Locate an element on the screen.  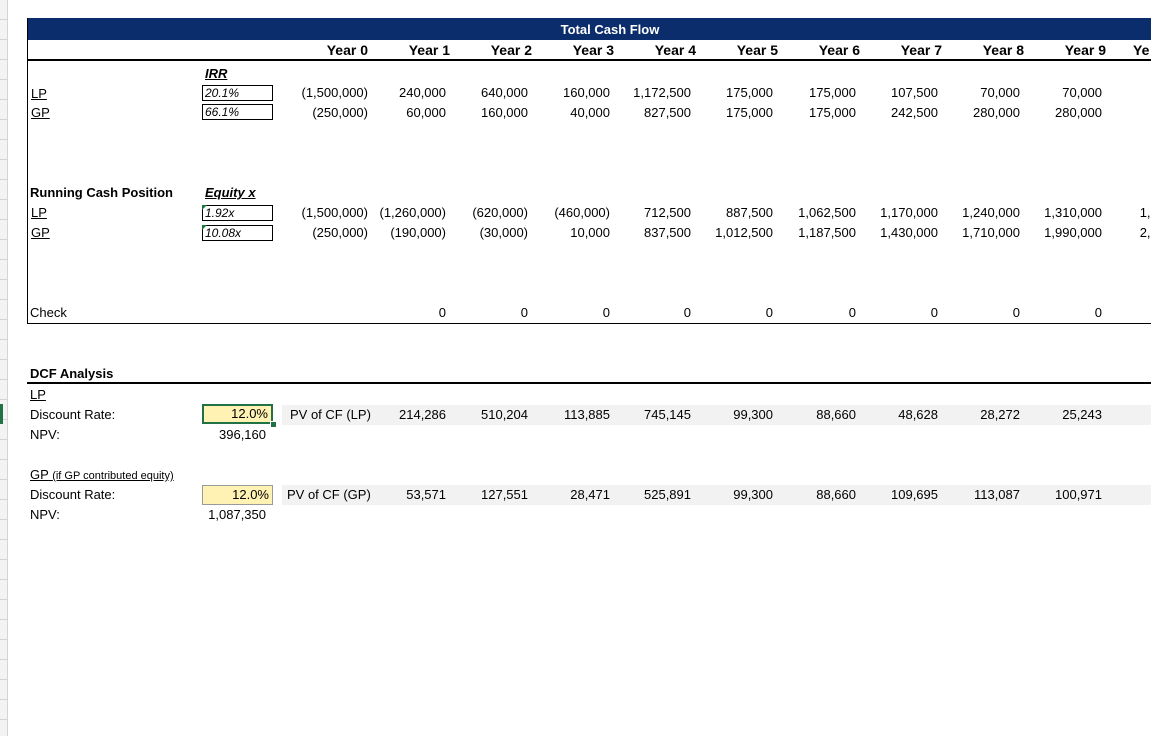
year-header-0: Year 0 is located at coordinates (347, 50).